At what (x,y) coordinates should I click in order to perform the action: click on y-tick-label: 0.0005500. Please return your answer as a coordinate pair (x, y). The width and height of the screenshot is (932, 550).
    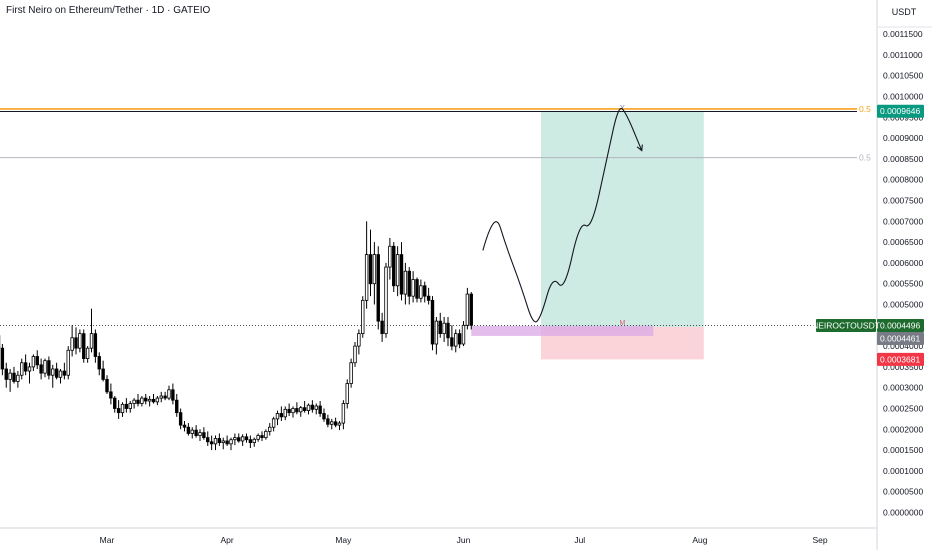
    Looking at the image, I should click on (903, 284).